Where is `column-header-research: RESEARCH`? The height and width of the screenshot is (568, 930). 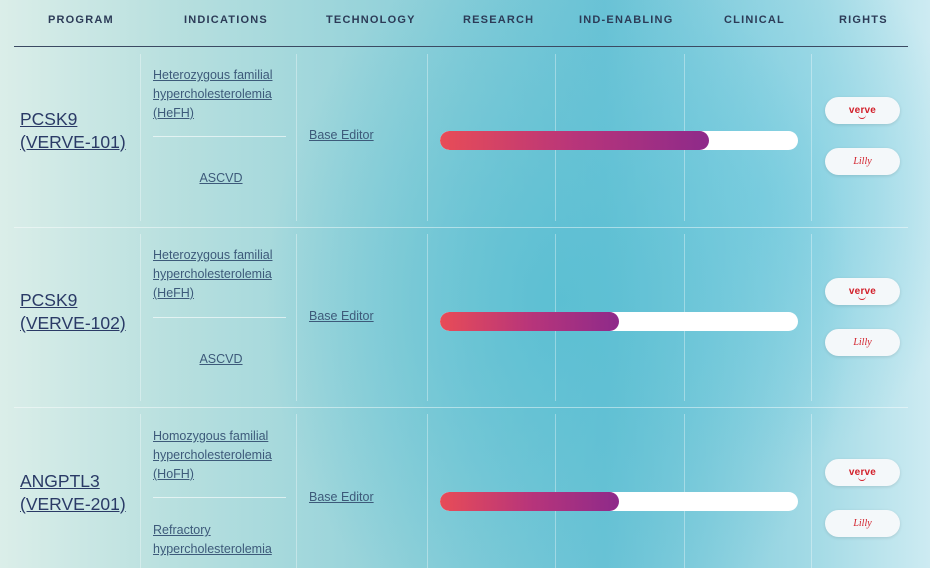
column-header-research: RESEARCH is located at coordinates (499, 20).